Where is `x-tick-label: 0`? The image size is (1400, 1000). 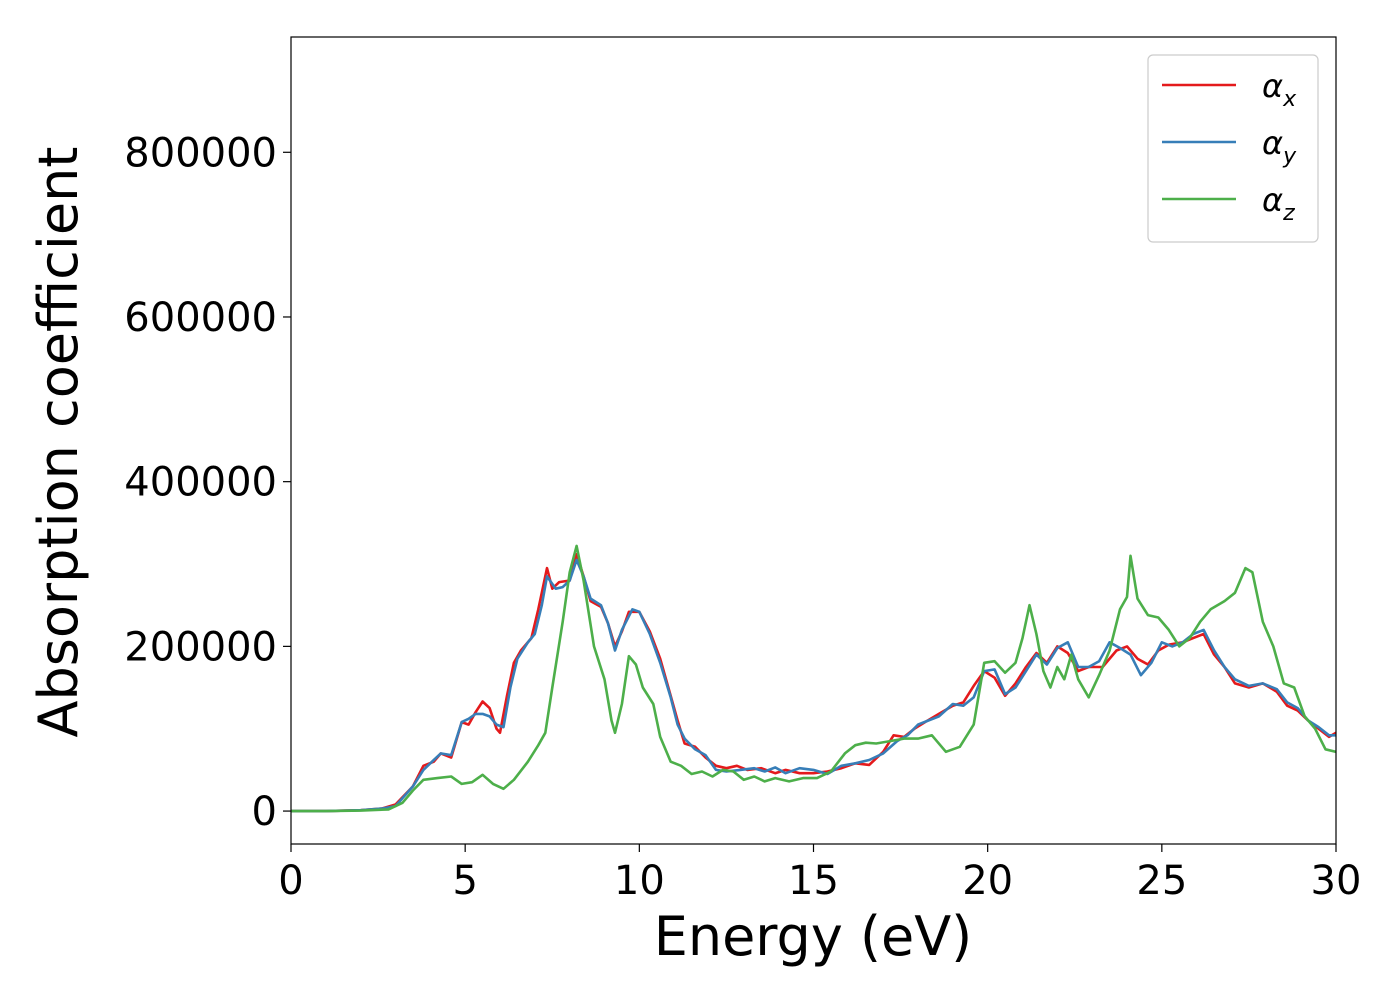
x-tick-label: 0 is located at coordinates (290, 881).